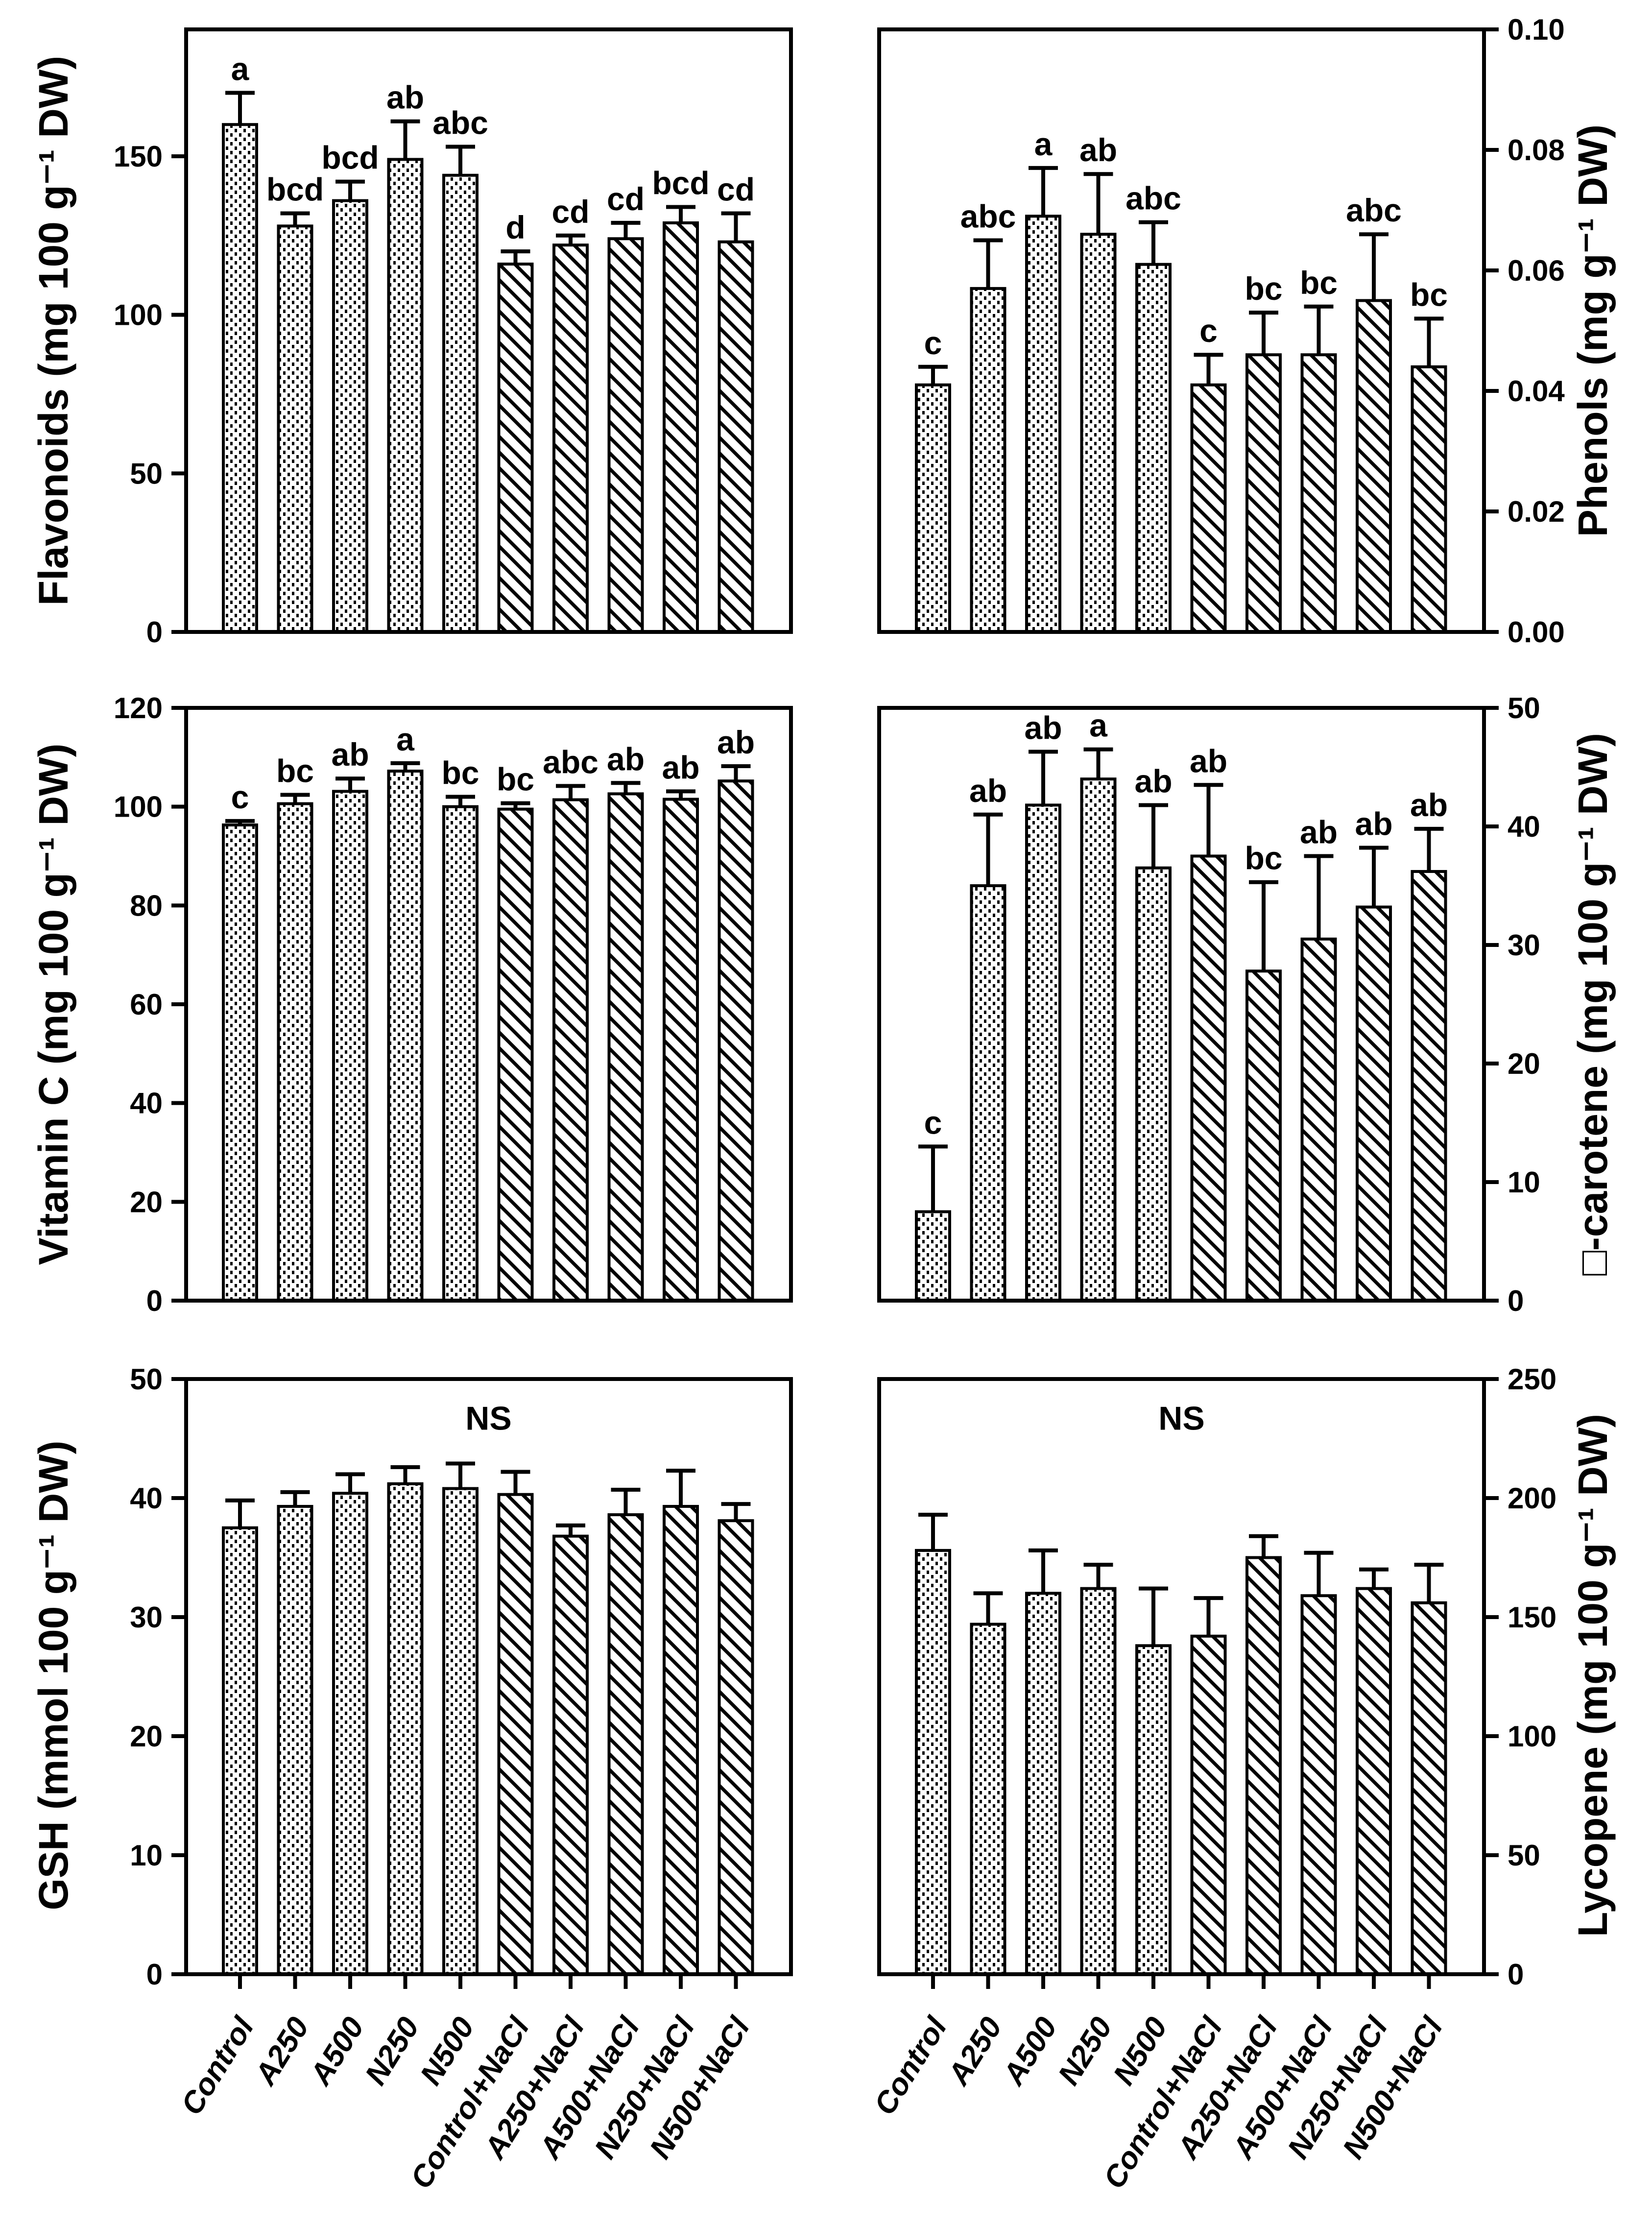  Describe the element at coordinates (1181, 1419) in the screenshot. I see `ns-annotation: NS` at that location.